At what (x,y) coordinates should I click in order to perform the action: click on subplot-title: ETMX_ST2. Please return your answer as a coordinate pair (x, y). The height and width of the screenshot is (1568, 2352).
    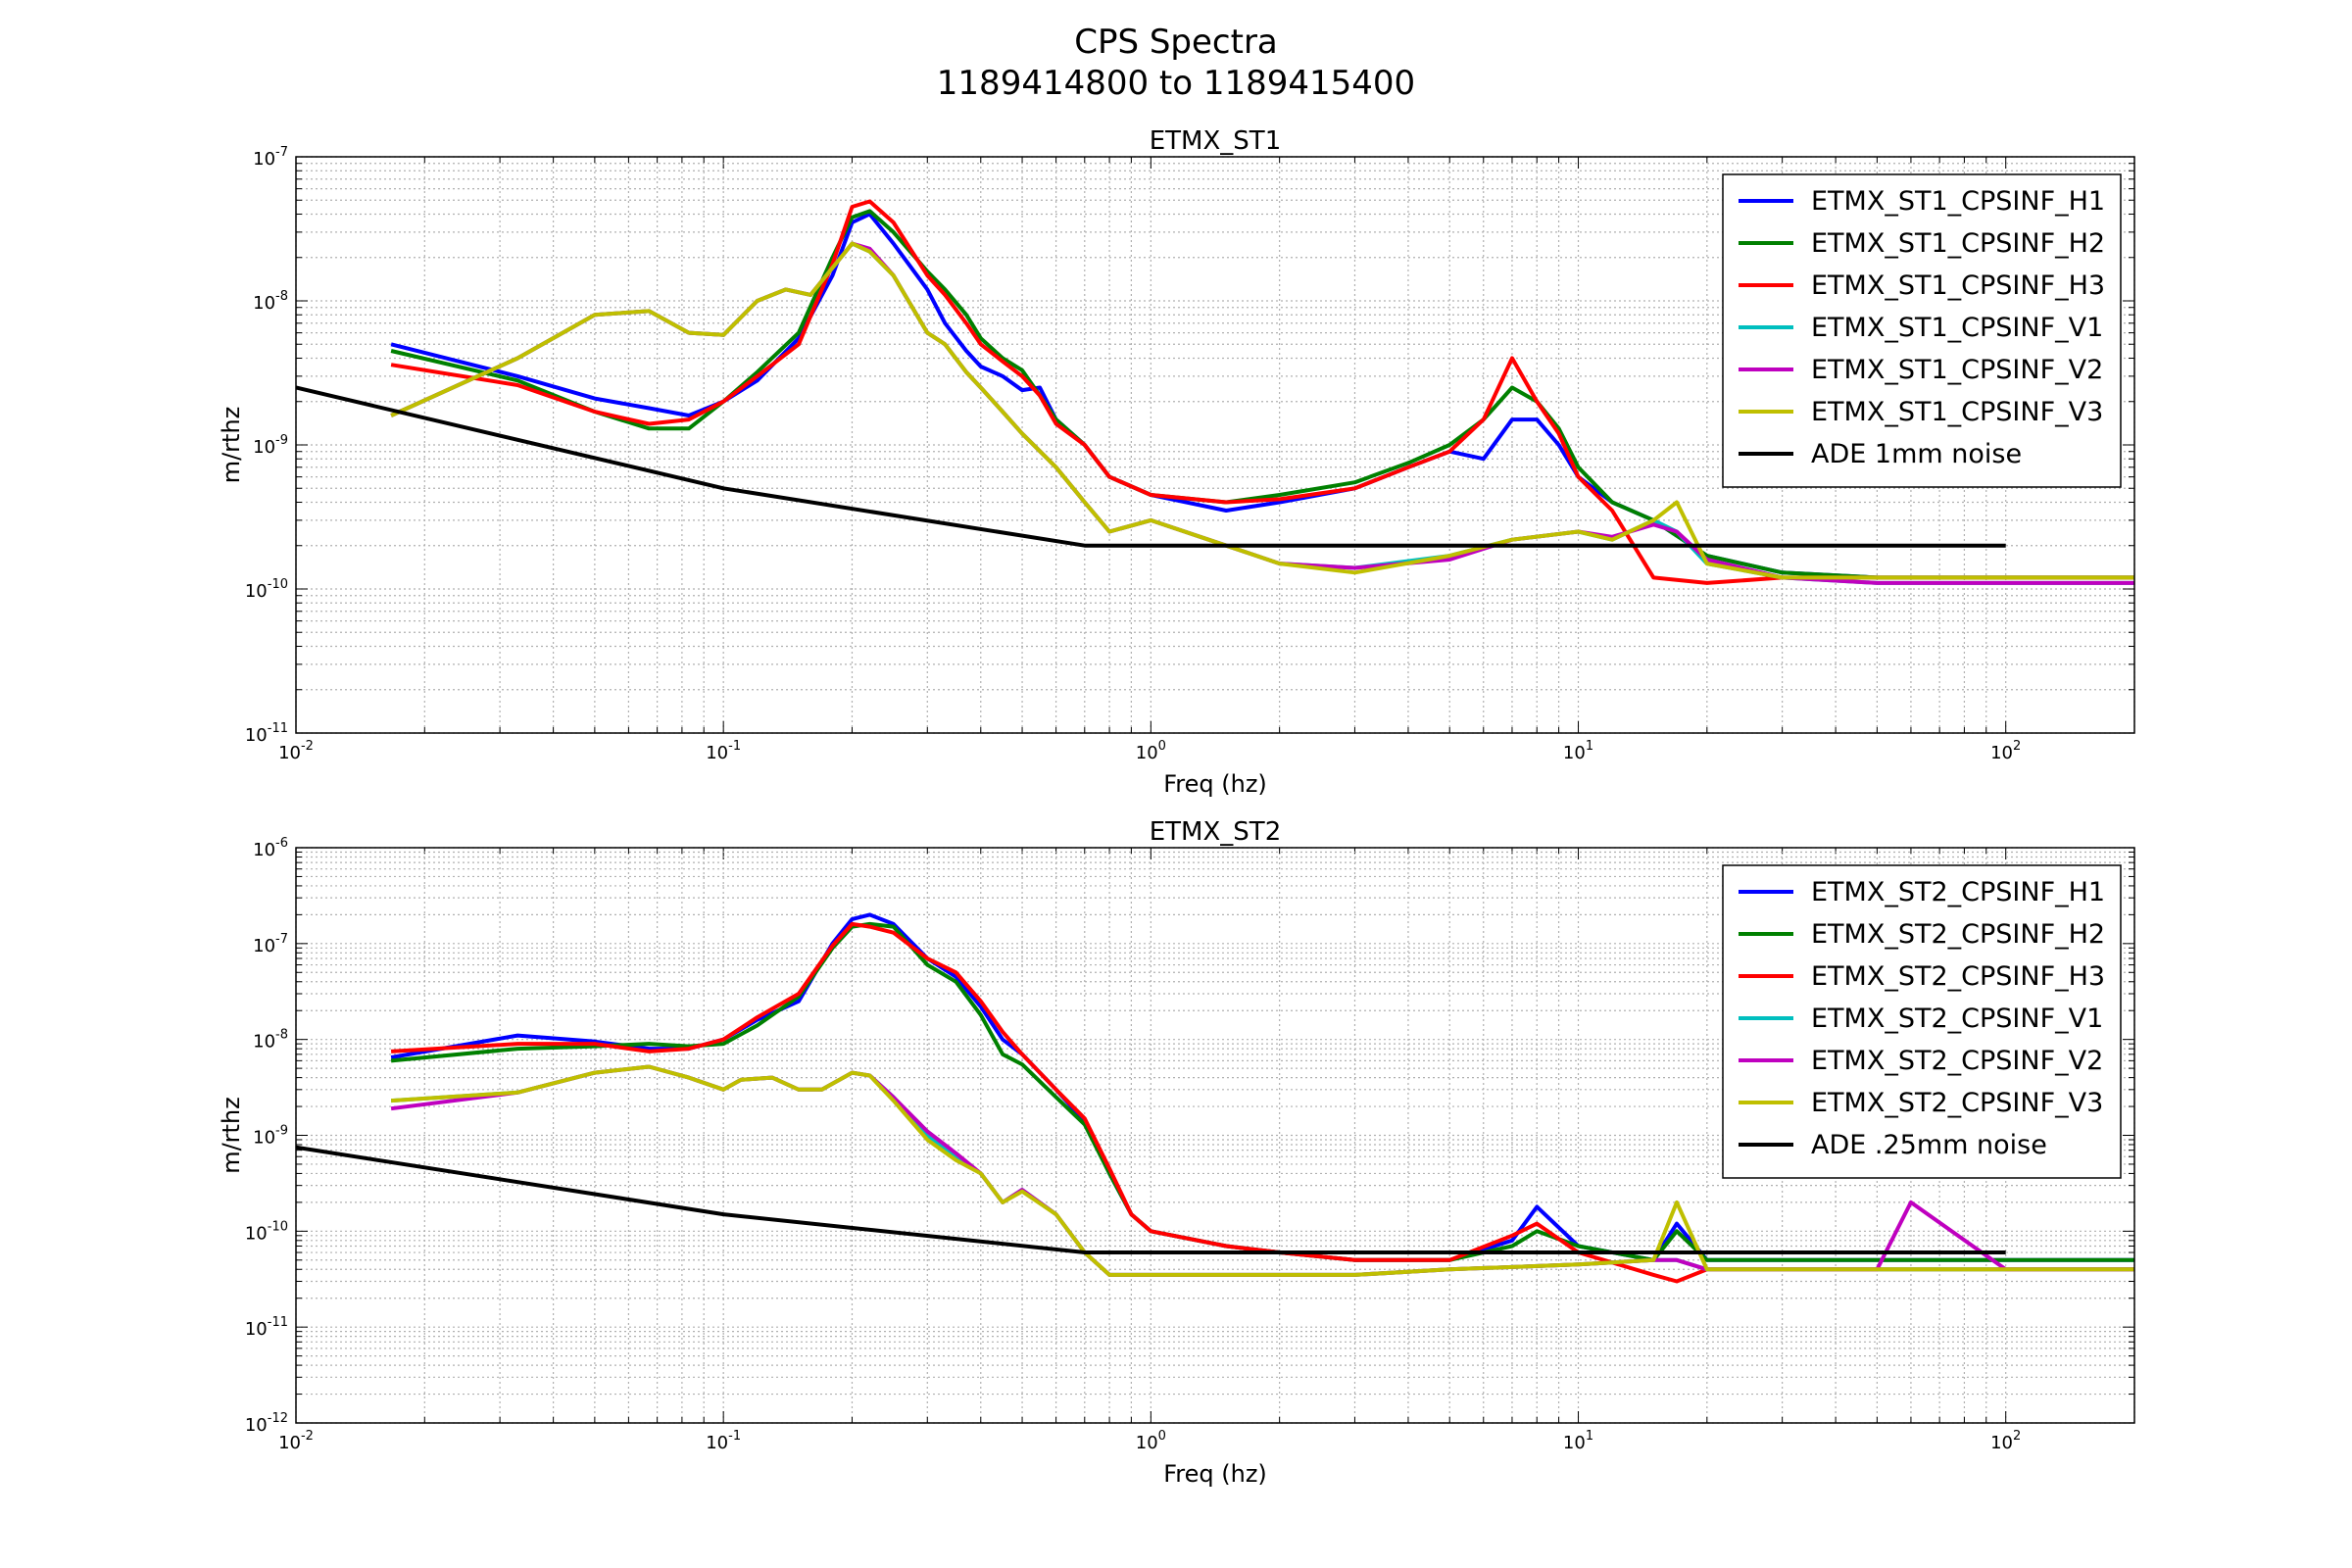
    Looking at the image, I should click on (1215, 832).